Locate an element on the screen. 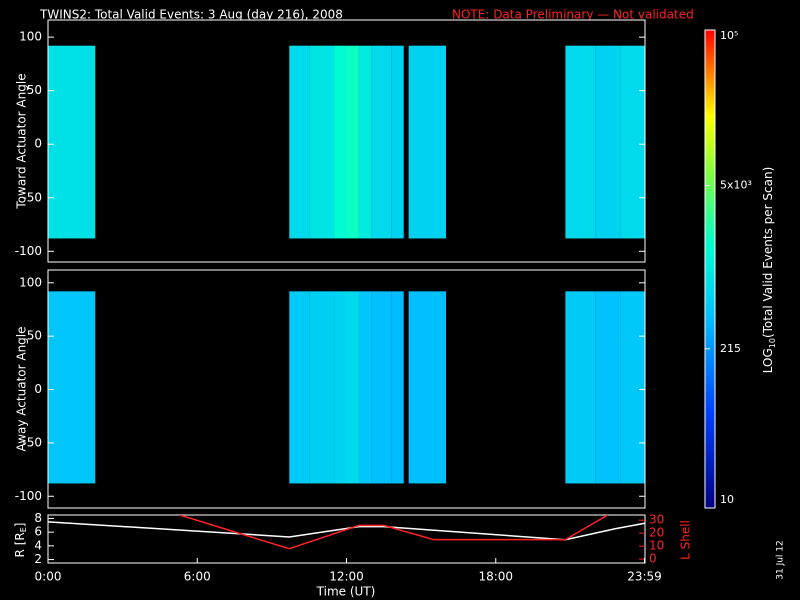 The width and height of the screenshot is (800, 600). y-tick-label: 6 is located at coordinates (38, 532).